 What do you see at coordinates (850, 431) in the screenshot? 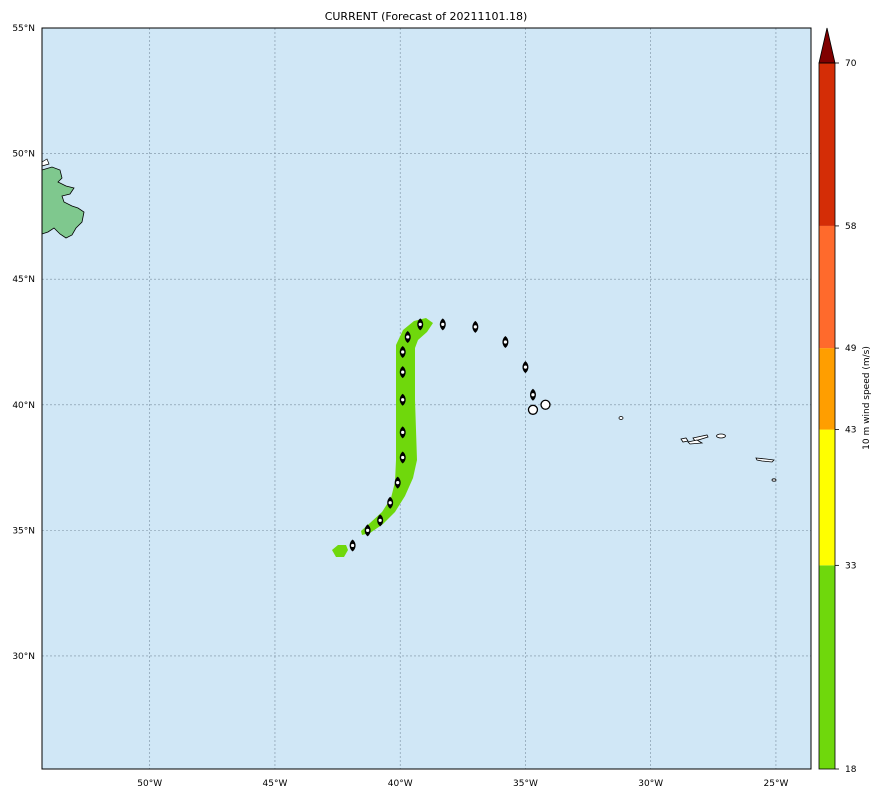
I see `colorbar-tick-label: 43` at bounding box center [850, 431].